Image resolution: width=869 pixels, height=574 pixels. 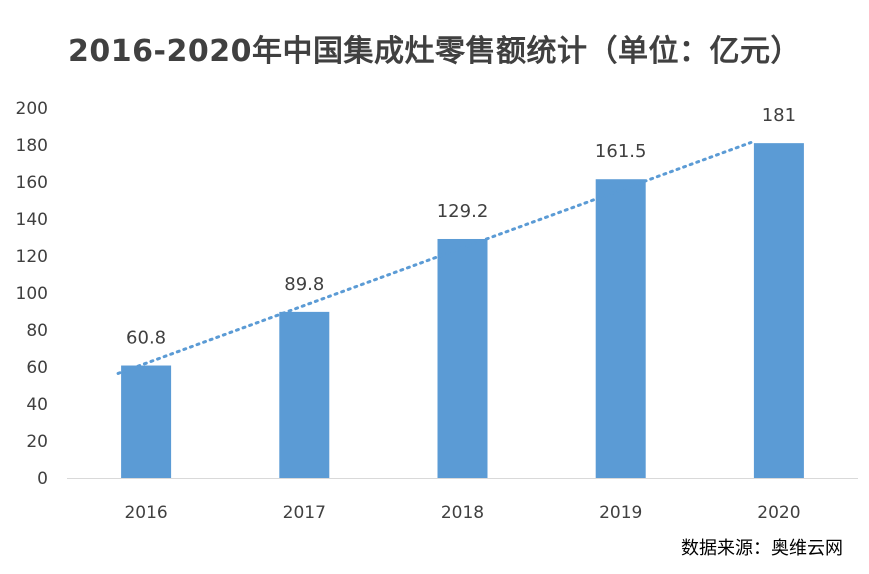 What do you see at coordinates (32, 257) in the screenshot?
I see `y-tick-label: 120` at bounding box center [32, 257].